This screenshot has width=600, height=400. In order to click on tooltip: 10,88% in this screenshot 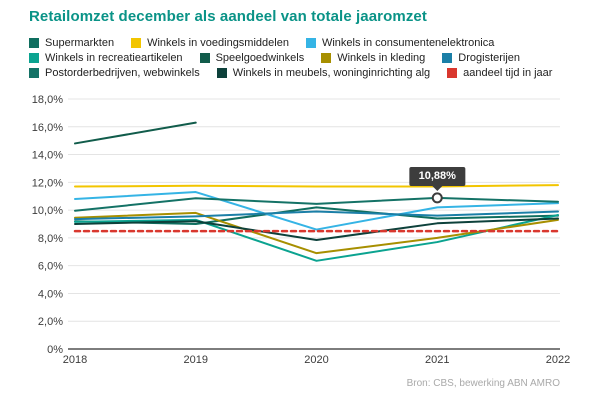, I will do `click(437, 176)`.